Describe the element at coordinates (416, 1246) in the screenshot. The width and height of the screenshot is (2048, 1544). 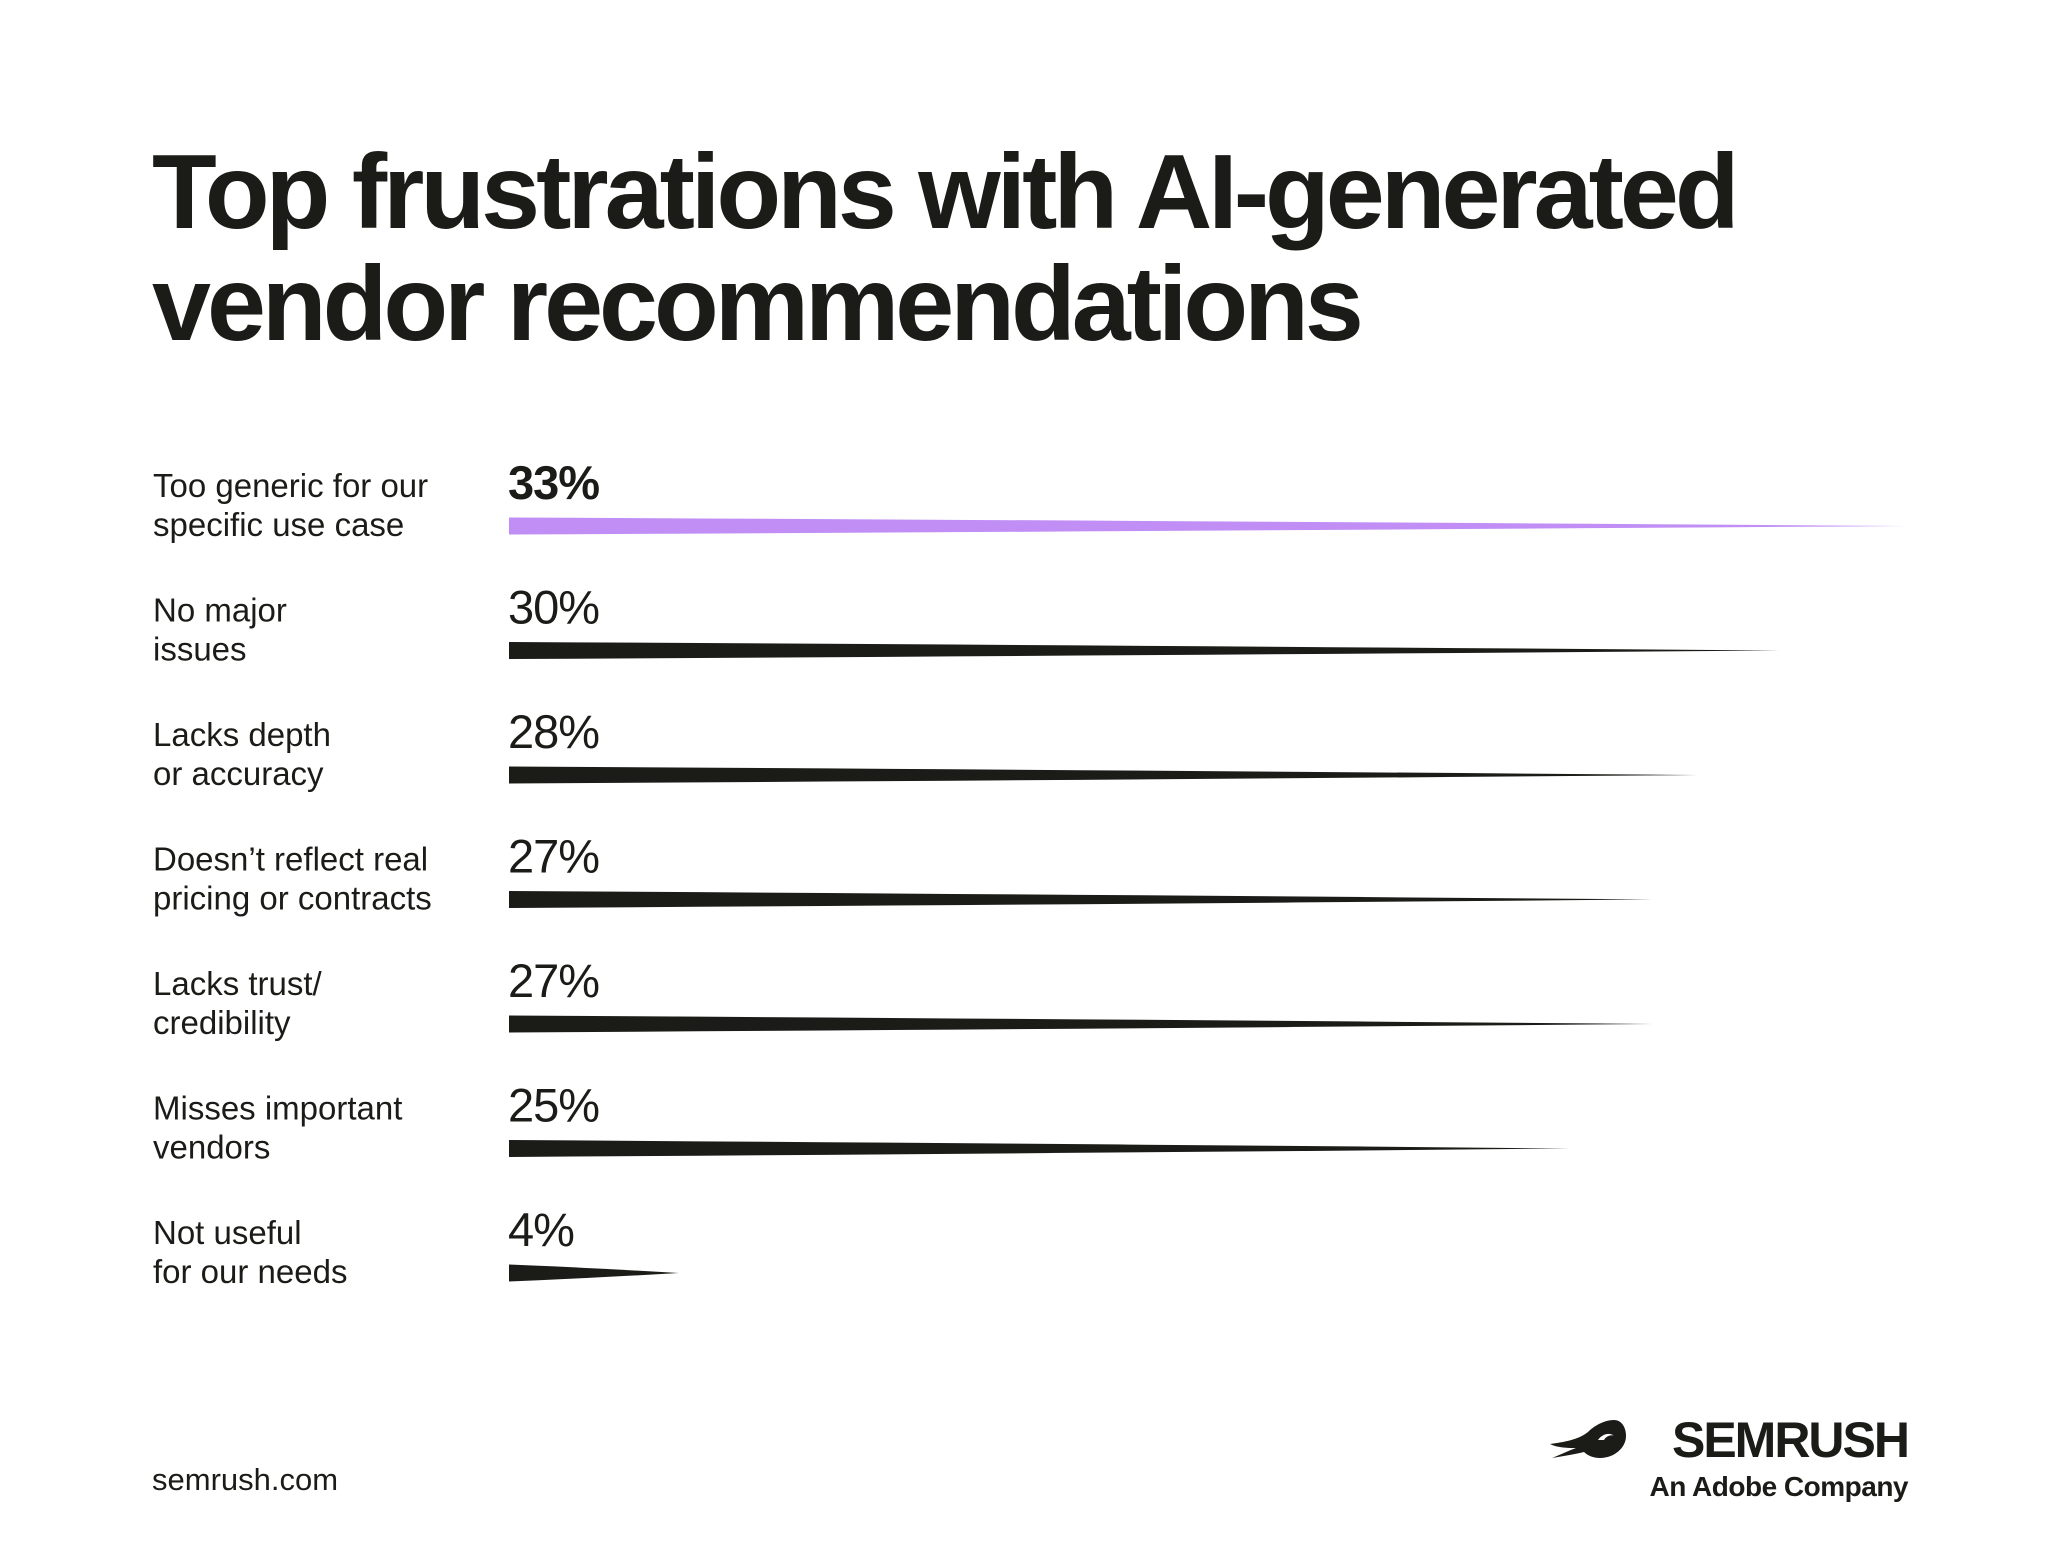
I see `bar-row: Not useful for our needs 4%` at that location.